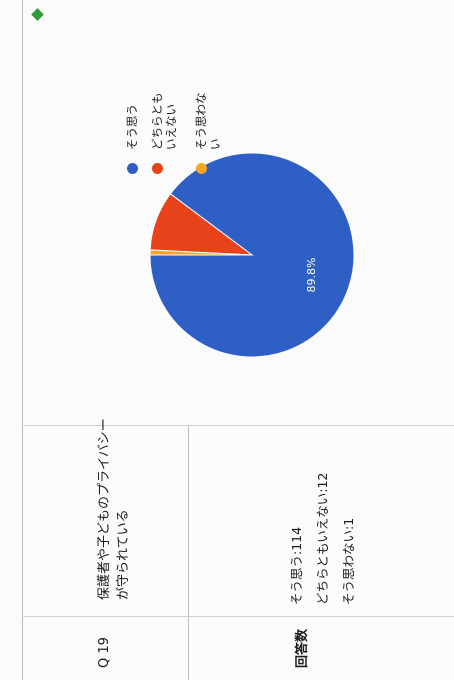 The height and width of the screenshot is (680, 454). Describe the element at coordinates (238, 616) in the screenshot. I see `table-divider-header` at that location.